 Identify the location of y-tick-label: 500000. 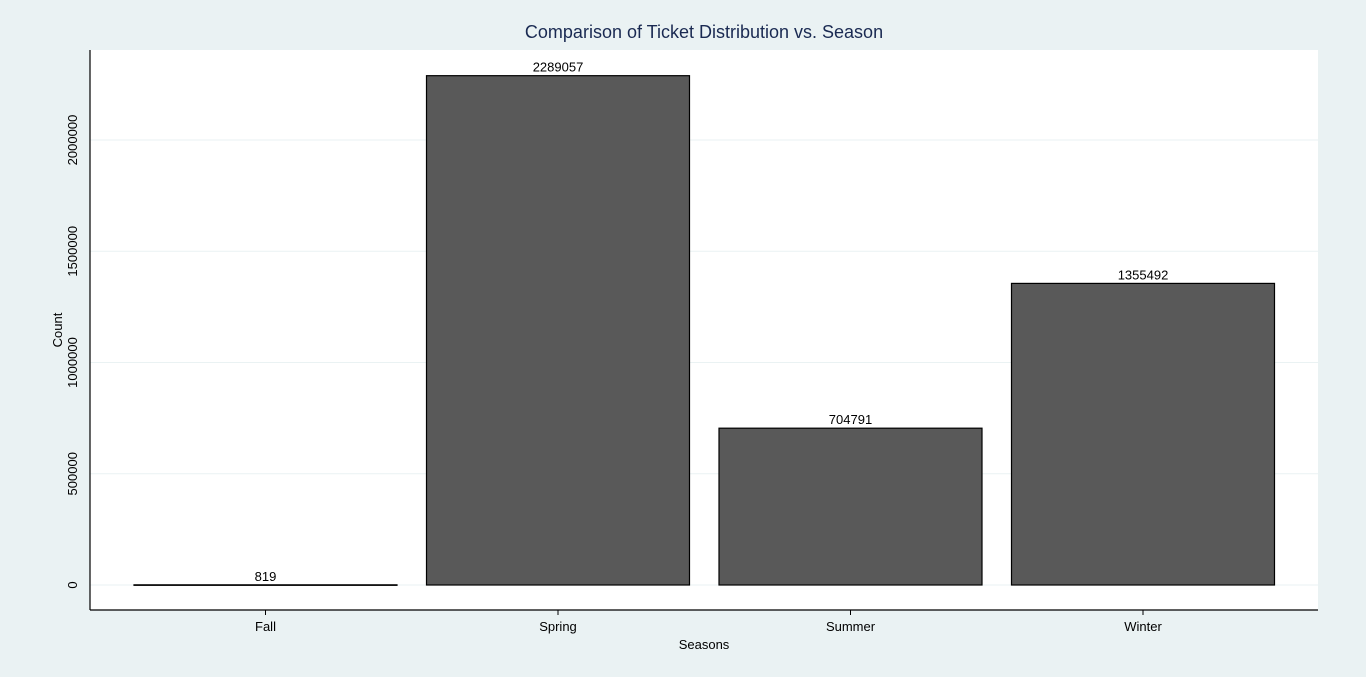
(72, 473).